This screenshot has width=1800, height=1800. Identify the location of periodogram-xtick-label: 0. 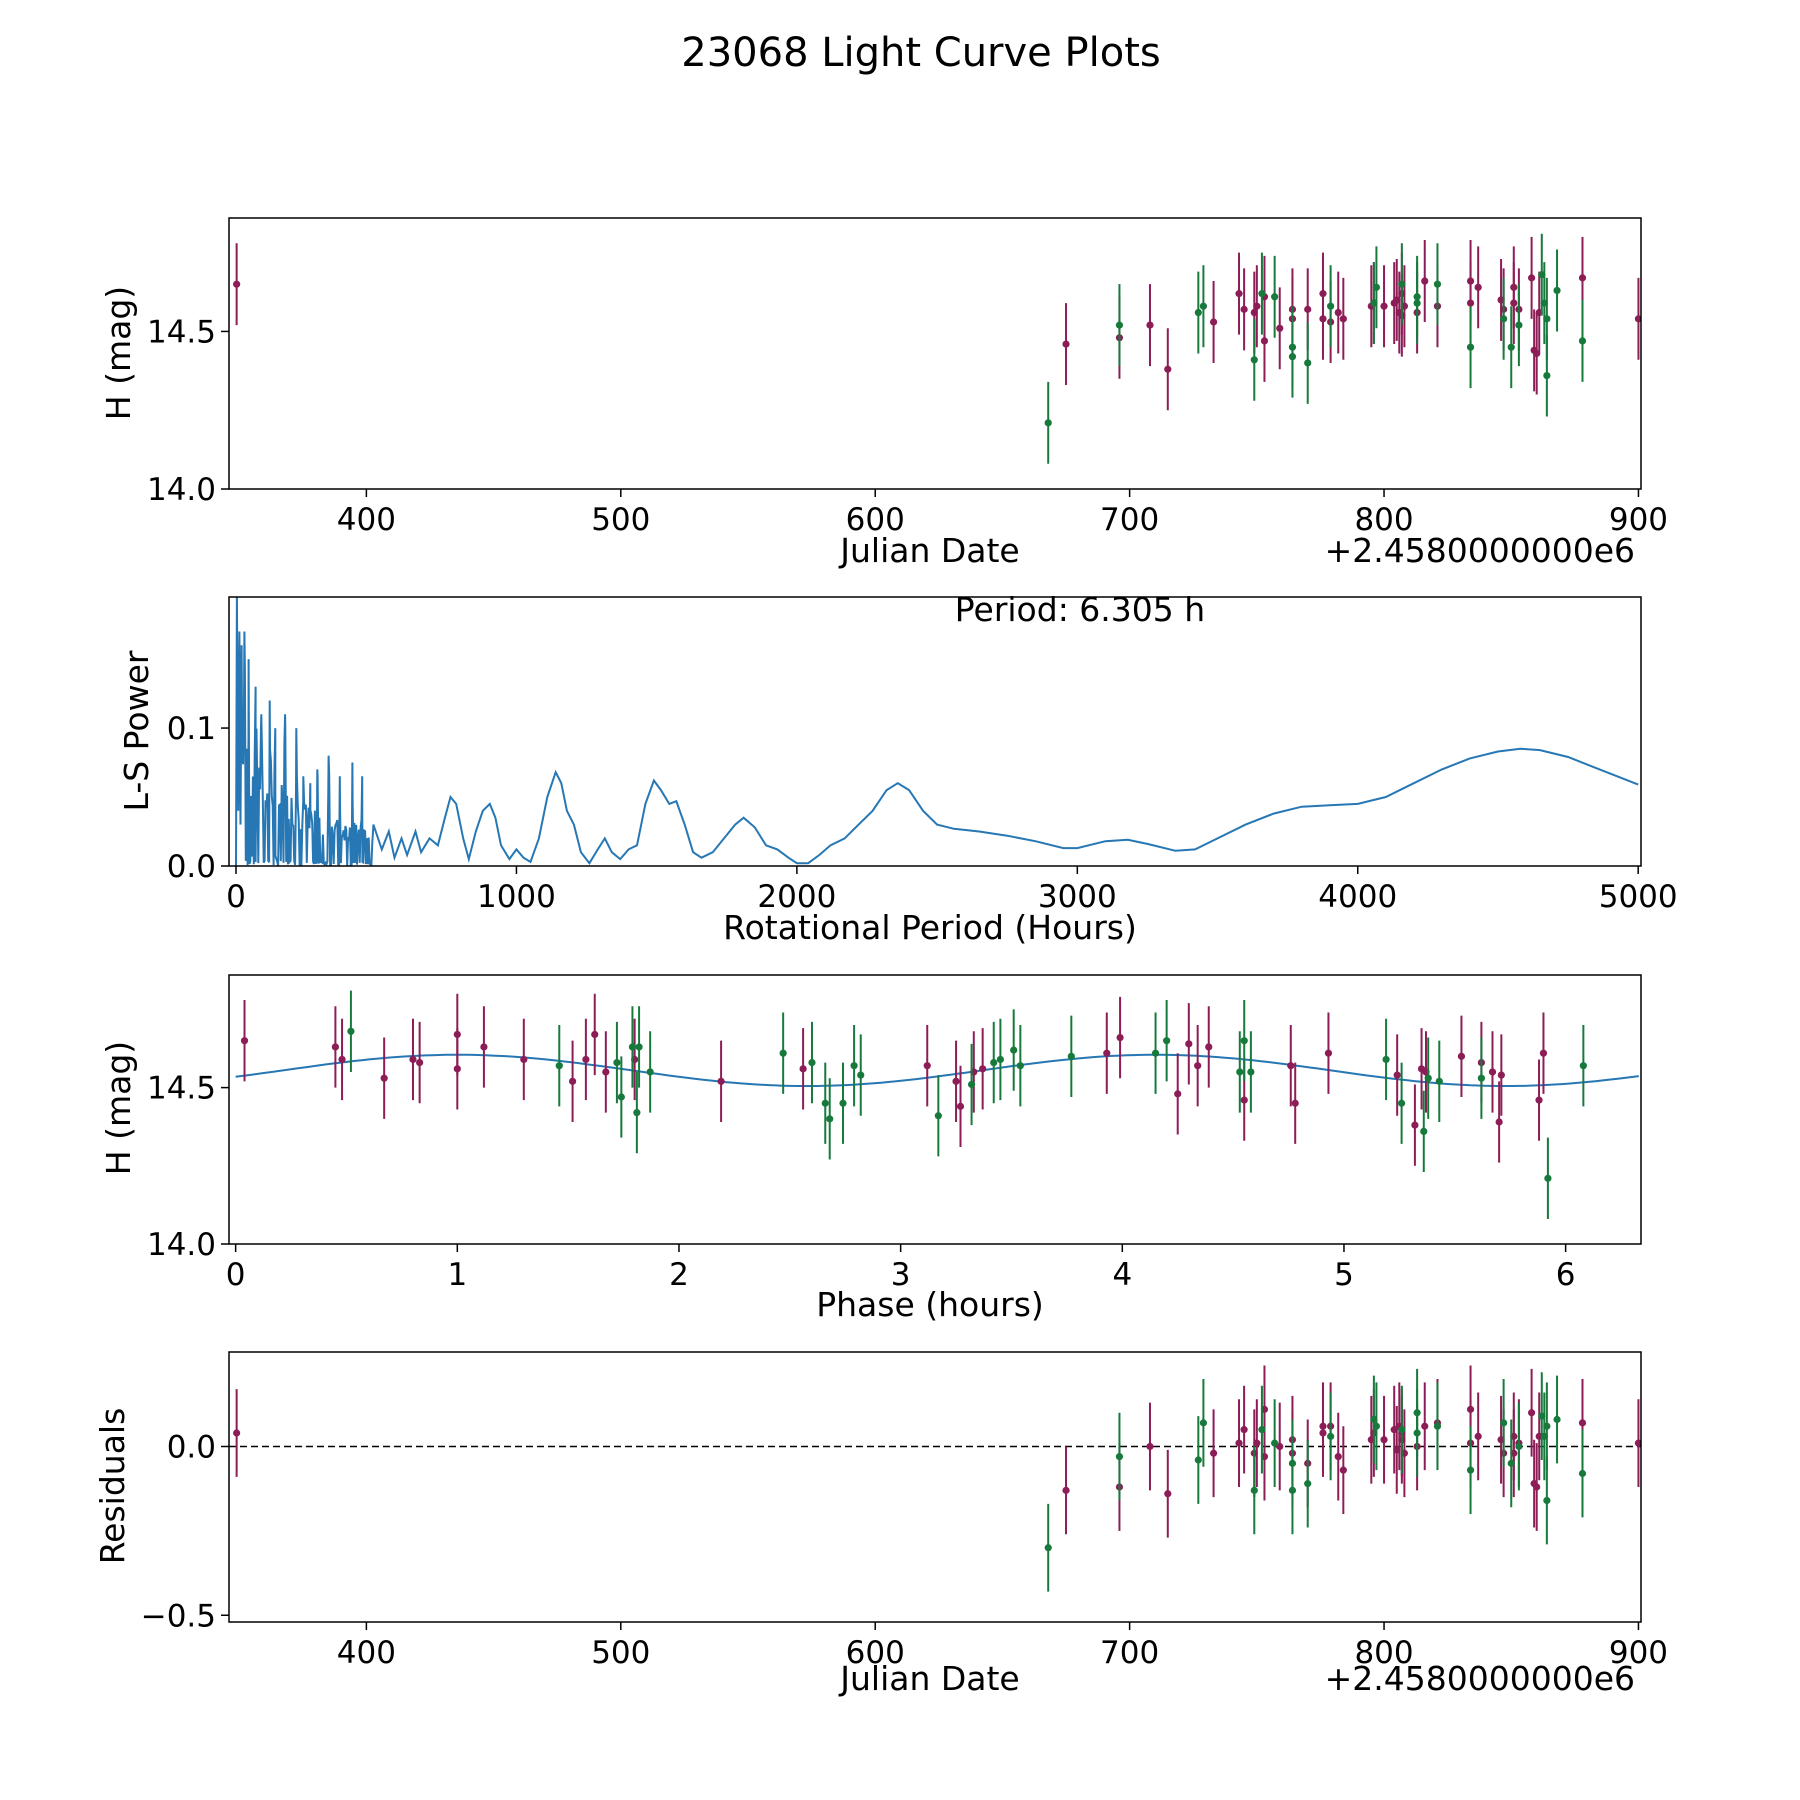
(236, 897).